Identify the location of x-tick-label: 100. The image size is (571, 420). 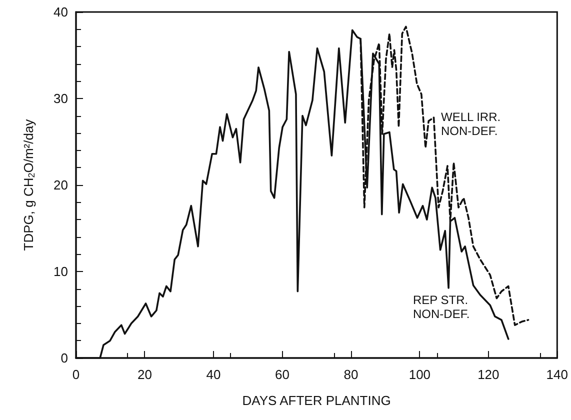
(419, 374).